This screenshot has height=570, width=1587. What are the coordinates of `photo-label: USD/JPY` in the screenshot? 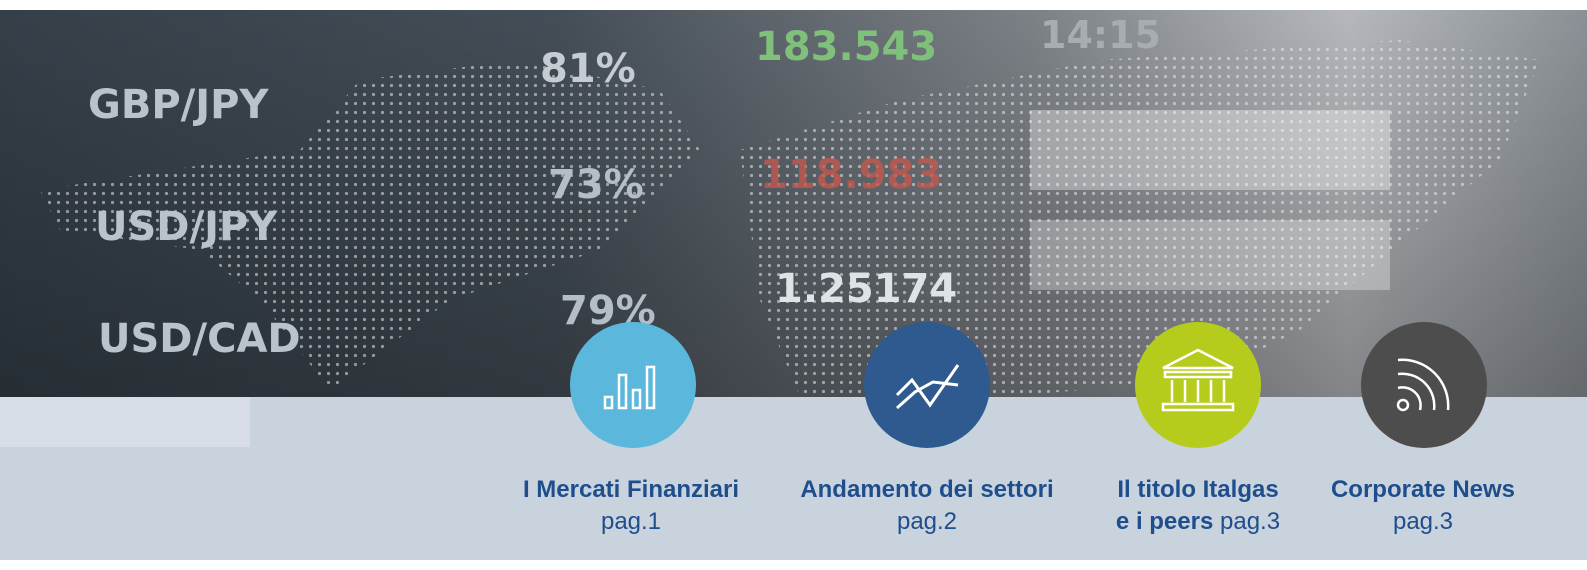 It's located at (186, 227).